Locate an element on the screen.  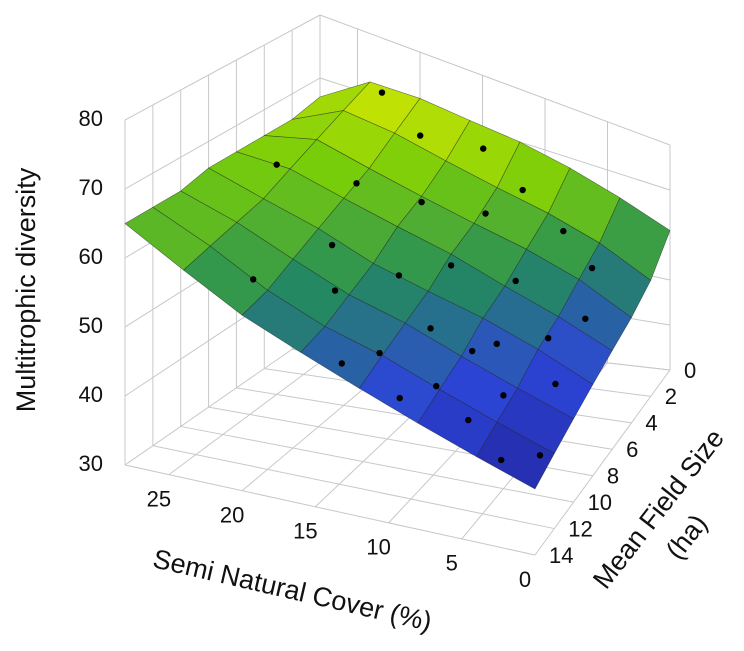
x-axis-title: Semi Natural Cover (%) is located at coordinates (292, 589).